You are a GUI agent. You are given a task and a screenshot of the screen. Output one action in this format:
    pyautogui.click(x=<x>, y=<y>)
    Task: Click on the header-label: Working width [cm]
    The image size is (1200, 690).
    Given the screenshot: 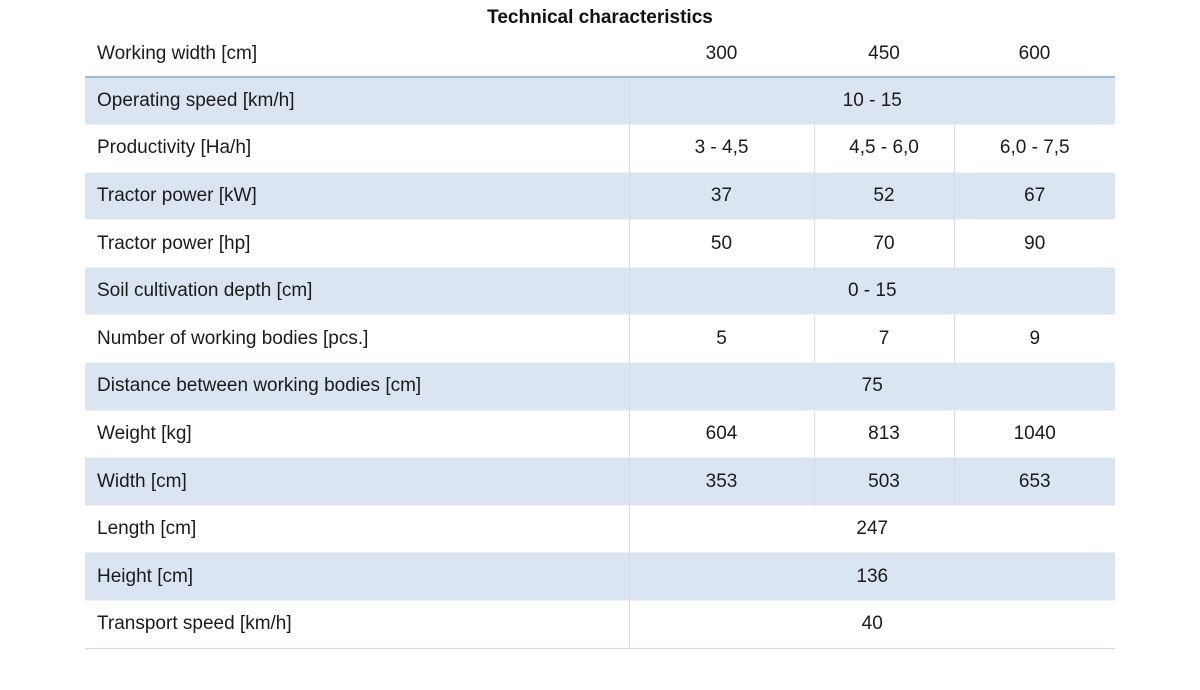 What is the action you would take?
    pyautogui.click(x=177, y=53)
    